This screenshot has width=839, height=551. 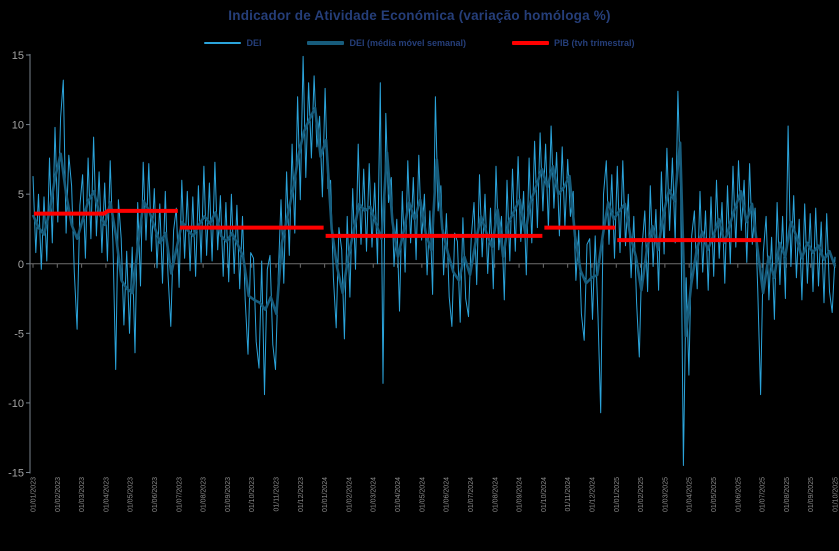 I want to click on pib-line-swatch-icon, so click(x=531, y=43).